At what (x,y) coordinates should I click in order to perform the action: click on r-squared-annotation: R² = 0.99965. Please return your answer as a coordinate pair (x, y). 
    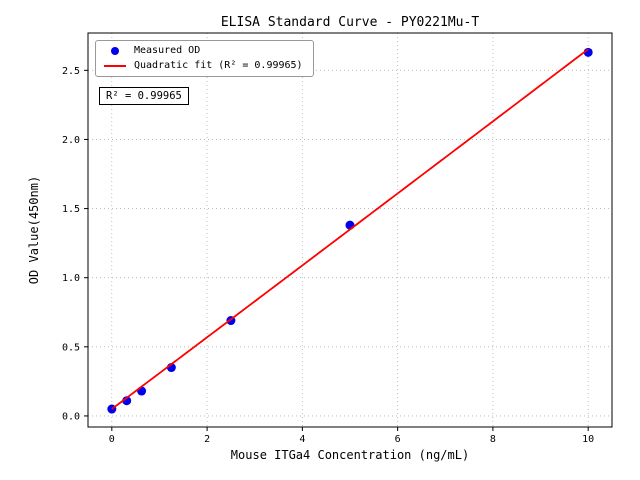
    Looking at the image, I should click on (144, 96).